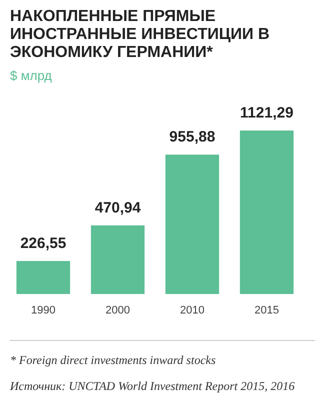 Image resolution: width=325 pixels, height=398 pixels. Describe the element at coordinates (31, 75) in the screenshot. I see `chart-subtitle: $ млрд` at that location.